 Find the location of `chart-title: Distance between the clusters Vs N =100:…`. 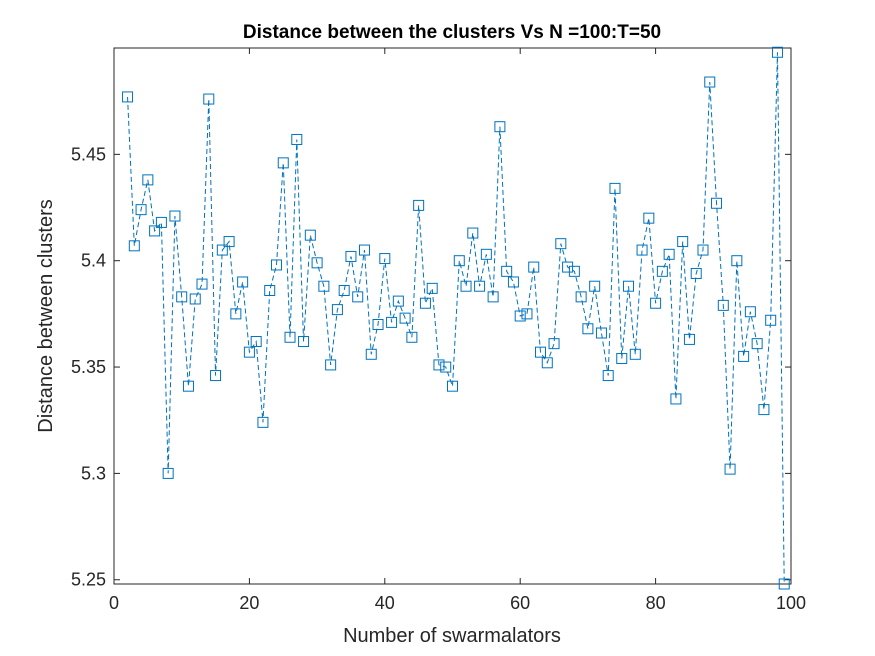

chart-title: Distance between the clusters Vs N =100:… is located at coordinates (452, 32).